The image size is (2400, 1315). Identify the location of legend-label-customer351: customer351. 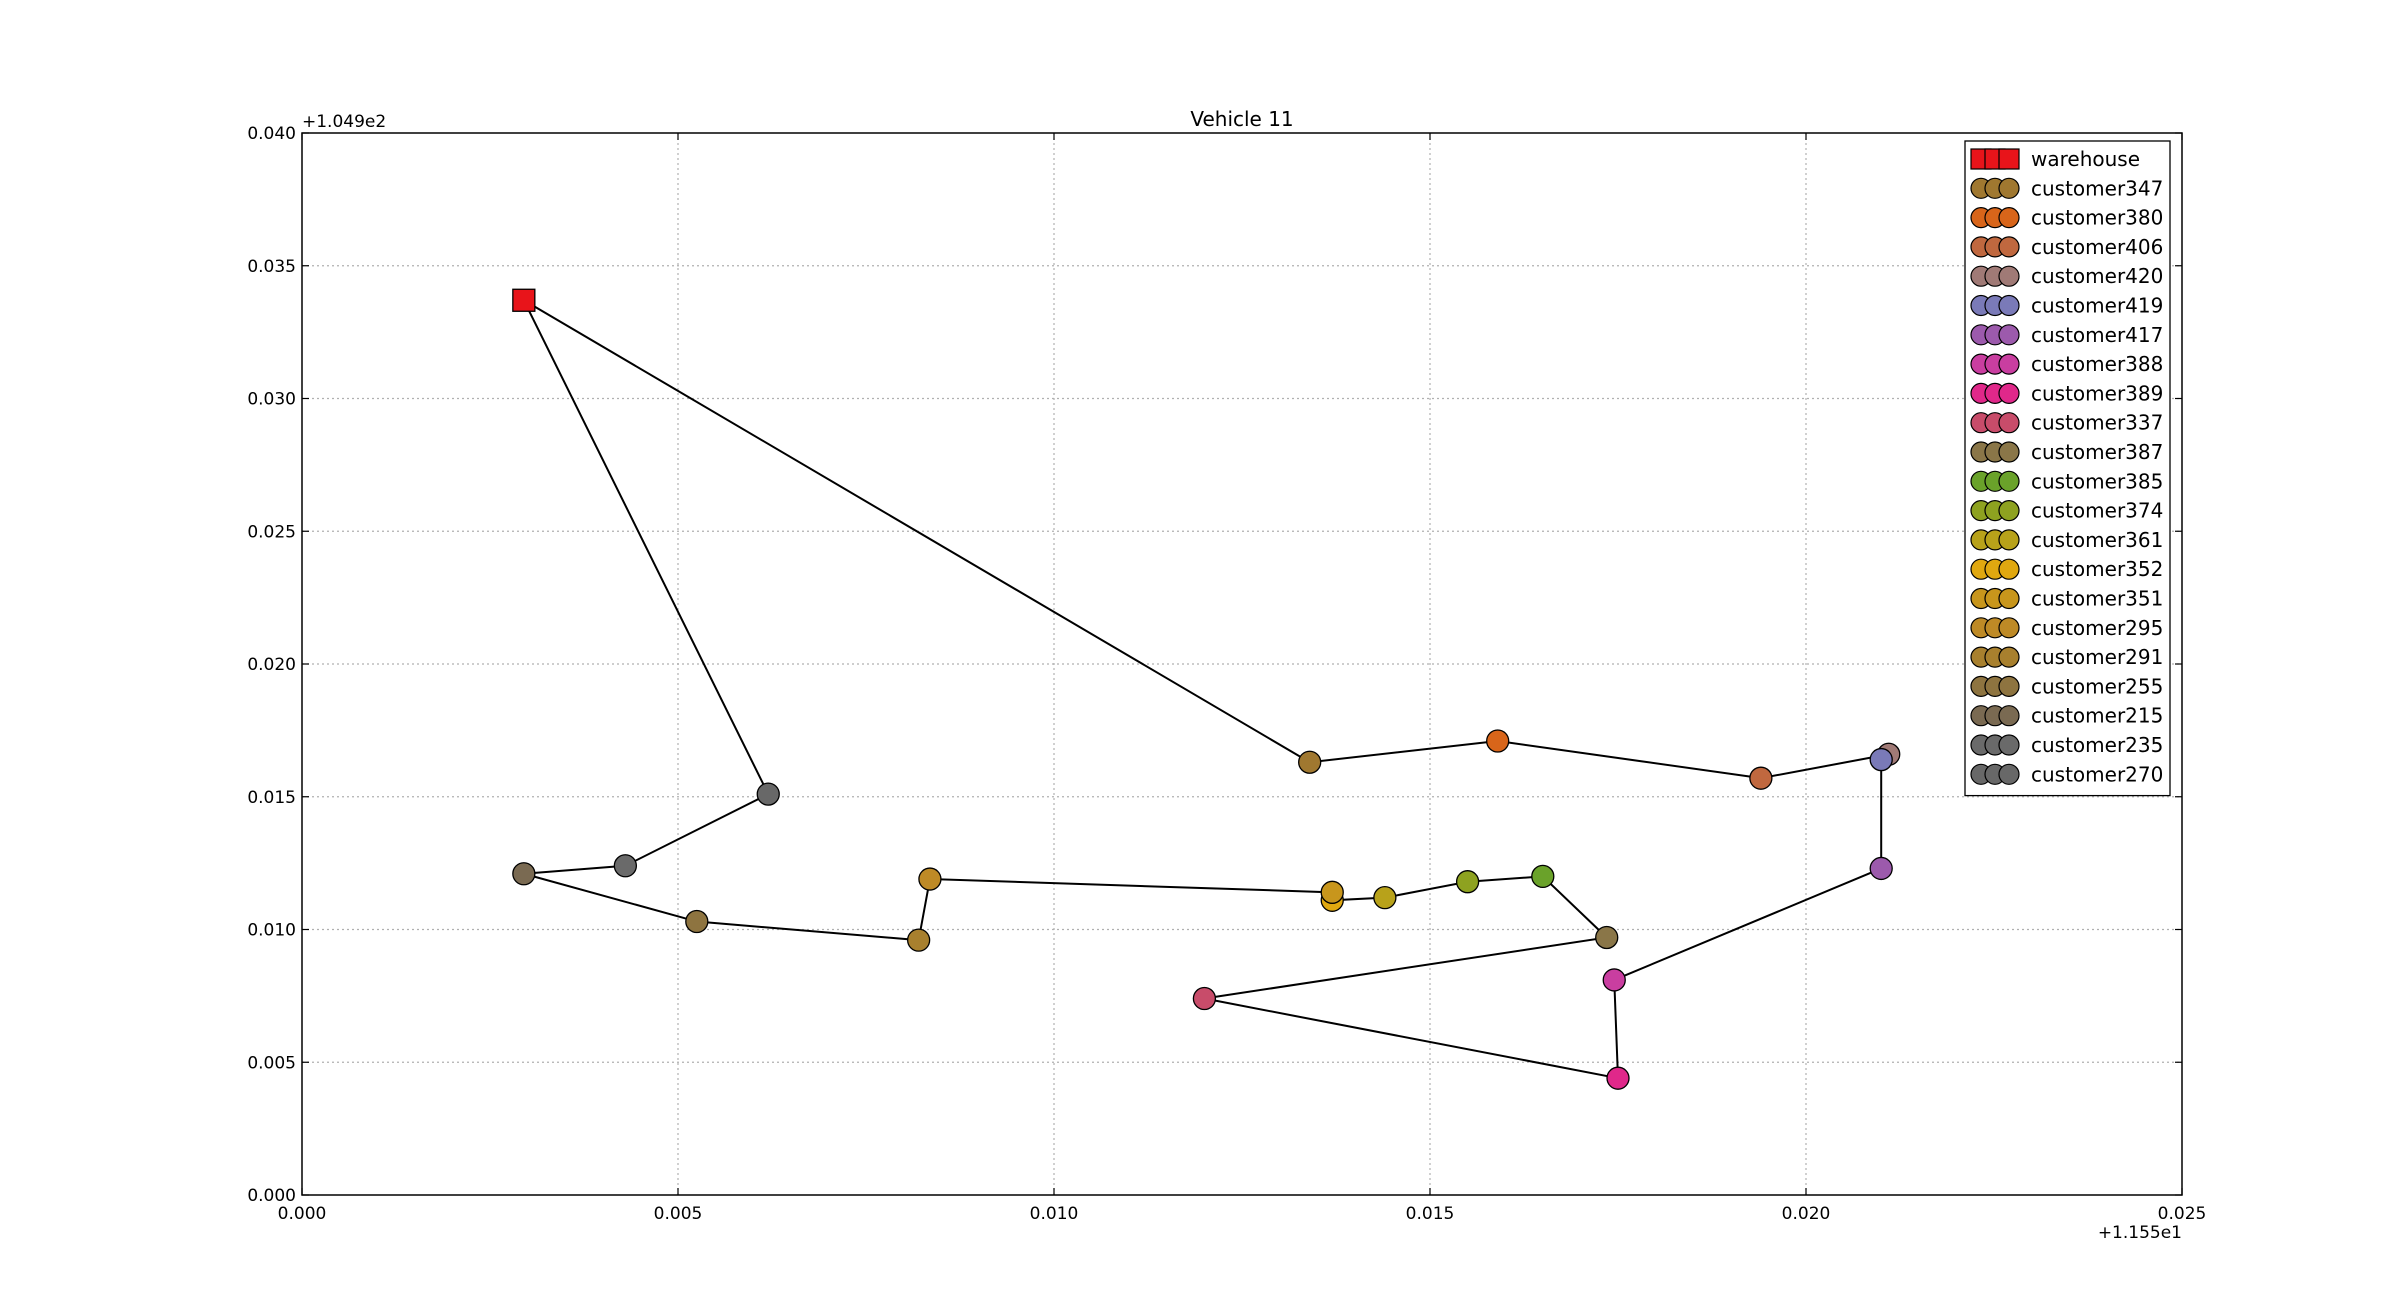
(2097, 599).